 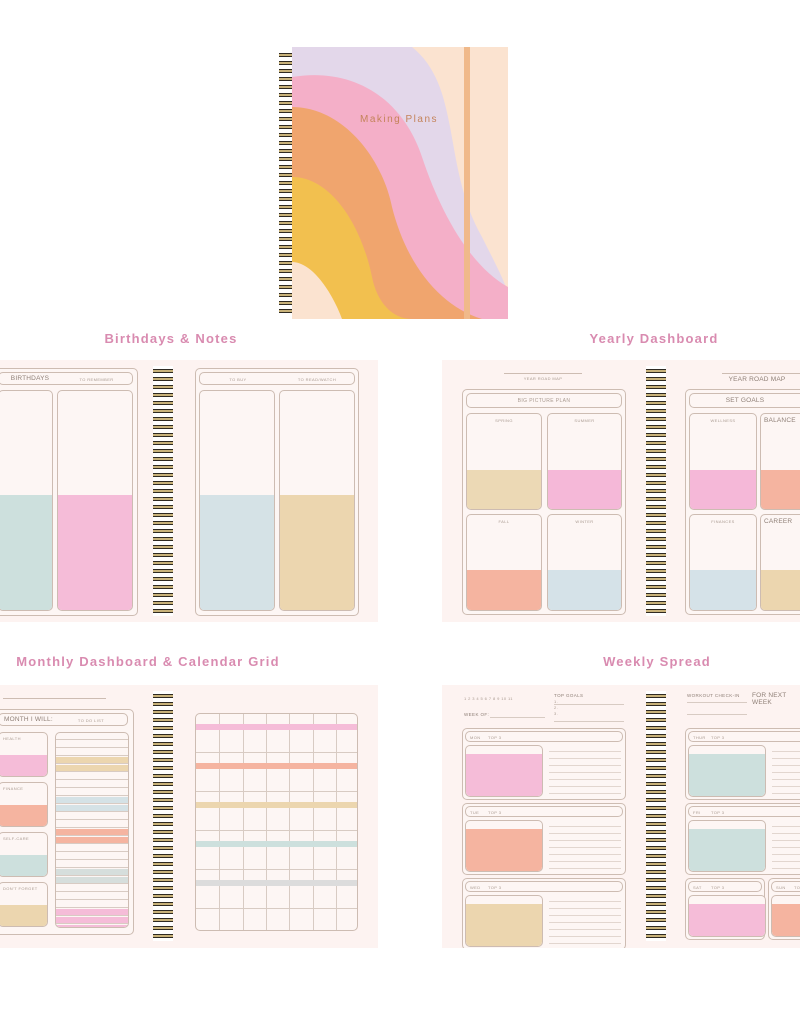 I want to click on year-road-map-caption: YEAR ROAD MAP, so click(x=543, y=378).